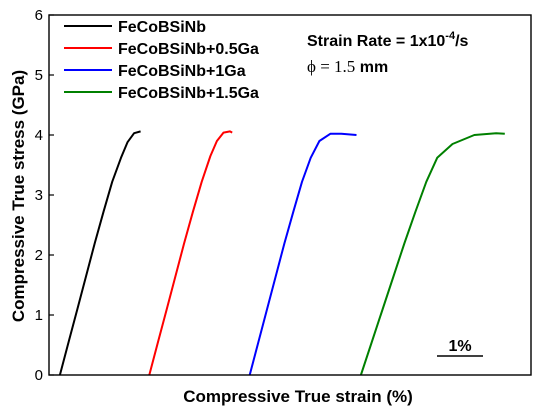  I want to click on y-tick-label: 1, so click(39, 315).